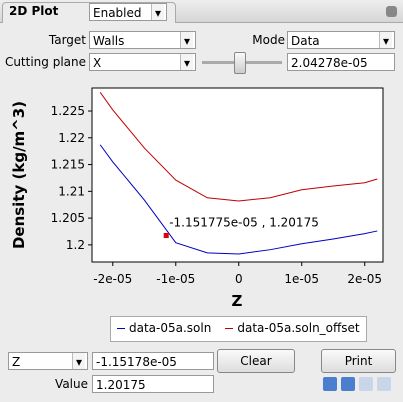 The height and width of the screenshot is (402, 403). Describe the element at coordinates (237, 301) in the screenshot. I see `x-axis-label: Z` at that location.